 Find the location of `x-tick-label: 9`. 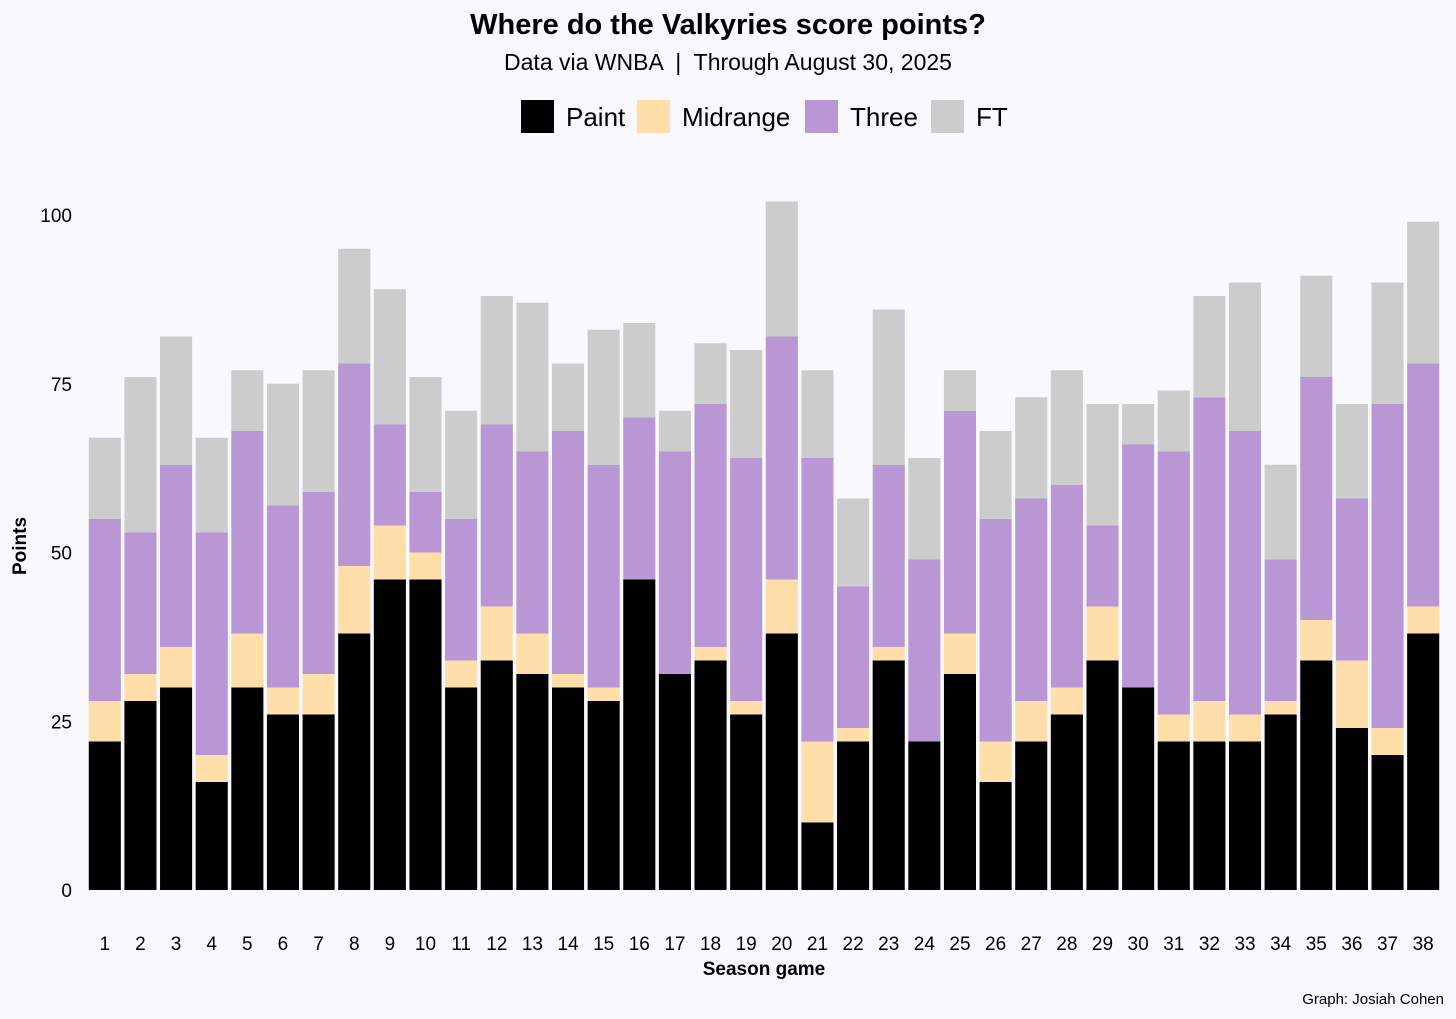

x-tick-label: 9 is located at coordinates (390, 944).